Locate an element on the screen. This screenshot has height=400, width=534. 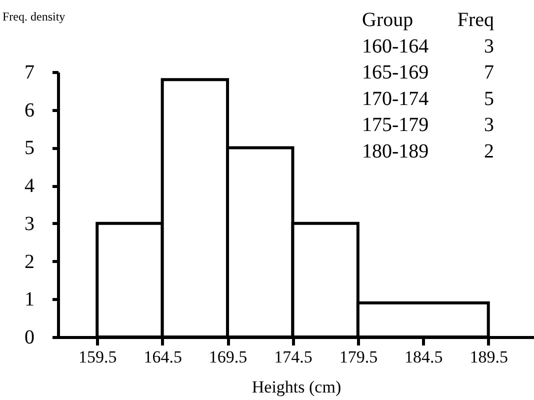
text: 165-169 7 is located at coordinates (428, 73).